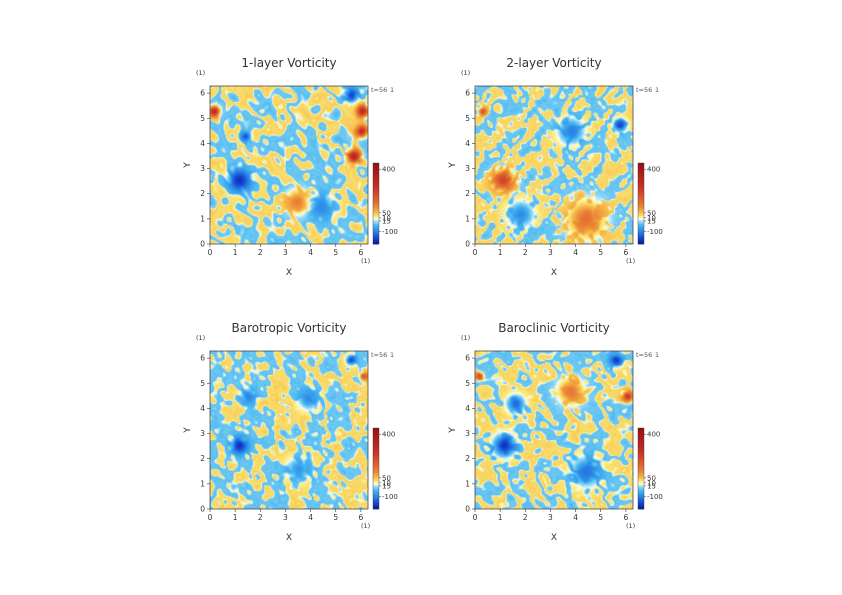 The height and width of the screenshot is (595, 842). What do you see at coordinates (210, 252) in the screenshot?
I see `x-tick-label: 0` at bounding box center [210, 252].